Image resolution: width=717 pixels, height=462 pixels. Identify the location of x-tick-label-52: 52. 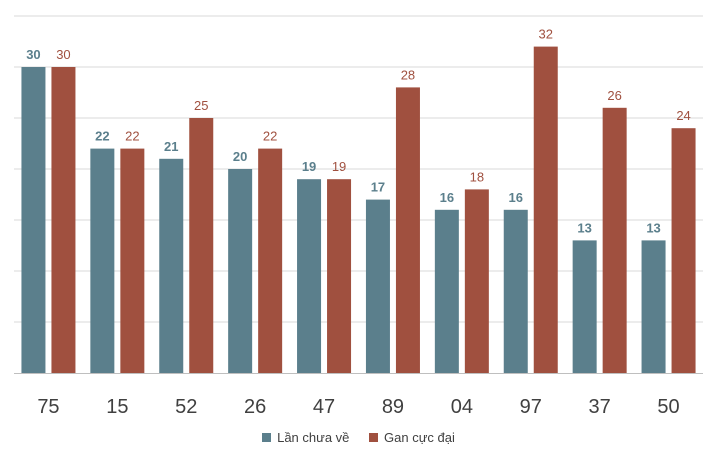
(186, 407).